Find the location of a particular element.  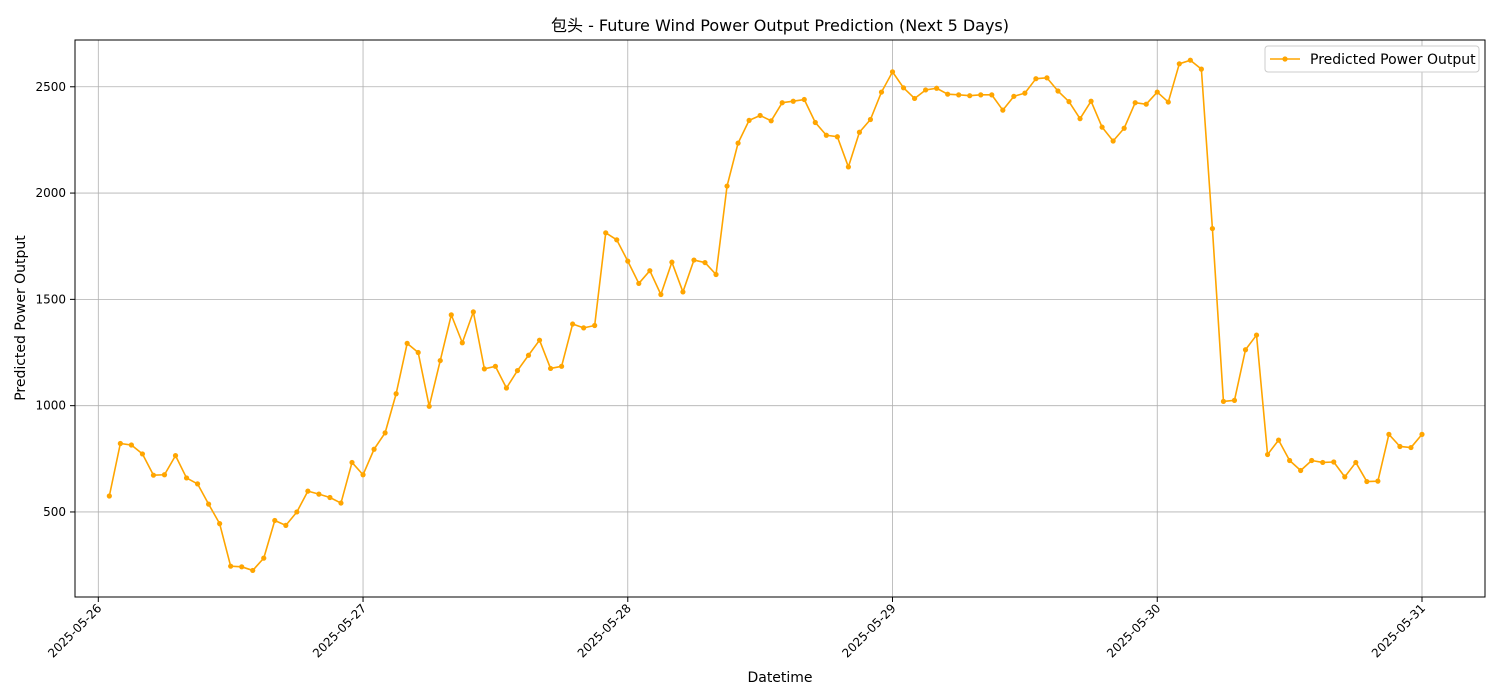

y-tick-label: 1500 is located at coordinates (50, 299).